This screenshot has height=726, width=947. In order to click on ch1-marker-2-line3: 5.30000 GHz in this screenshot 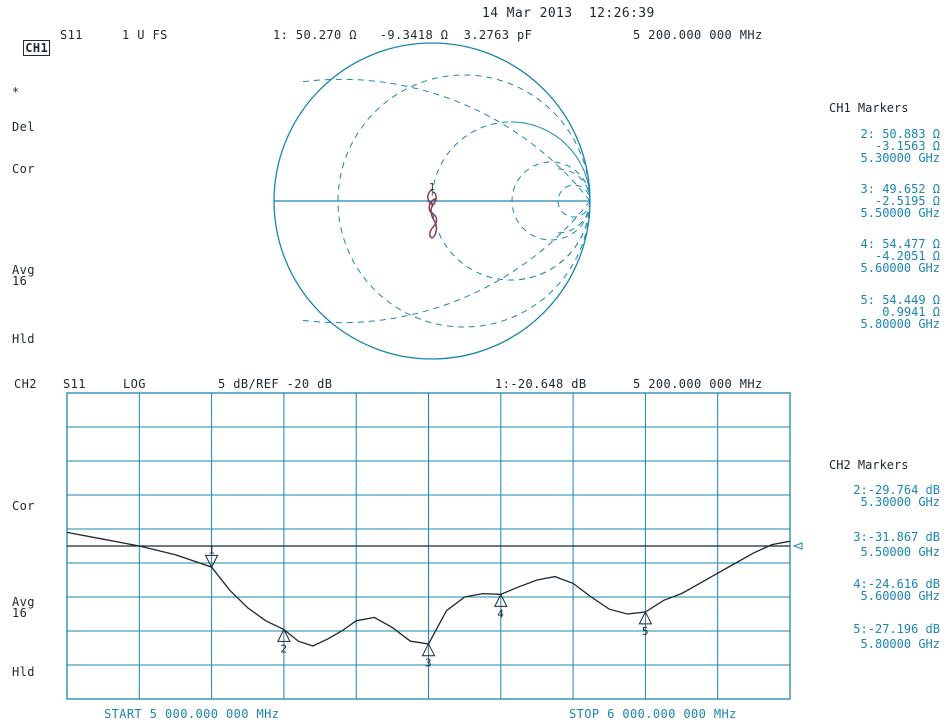, I will do `click(900, 158)`.